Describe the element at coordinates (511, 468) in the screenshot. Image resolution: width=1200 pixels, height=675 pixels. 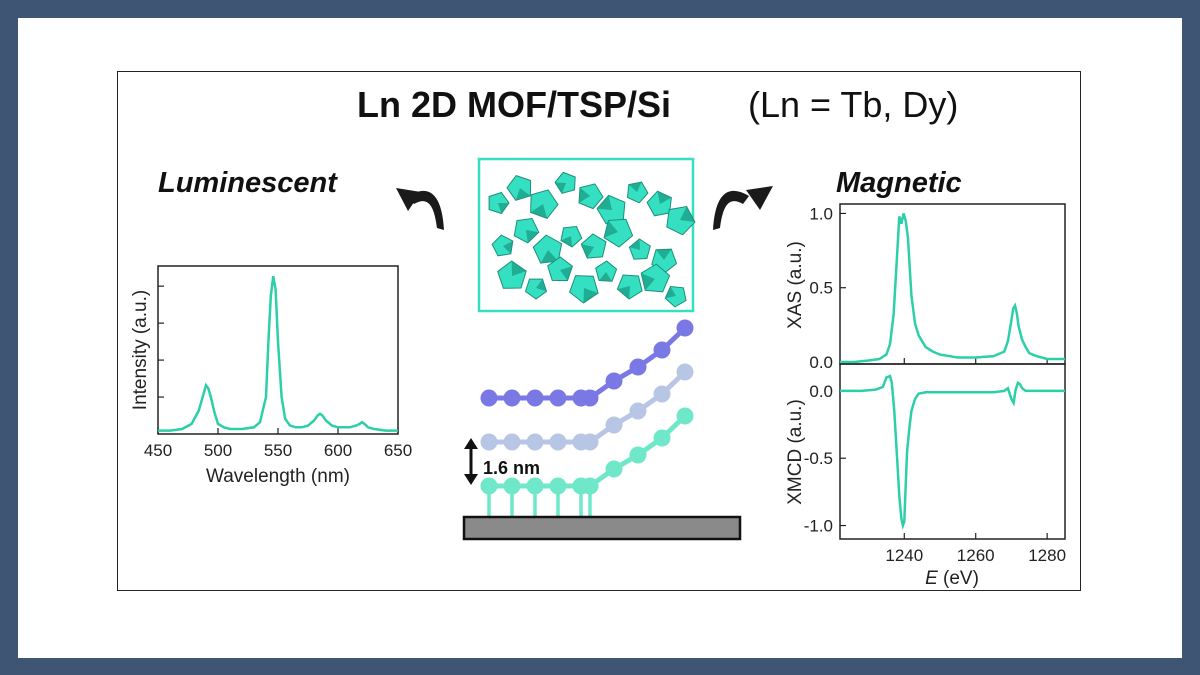
I see `spacing-label: 1.6 nm` at that location.